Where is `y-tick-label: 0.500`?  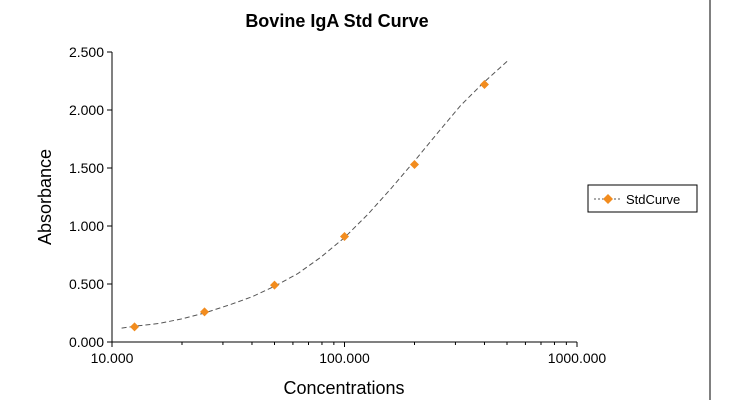 y-tick-label: 0.500 is located at coordinates (86, 284).